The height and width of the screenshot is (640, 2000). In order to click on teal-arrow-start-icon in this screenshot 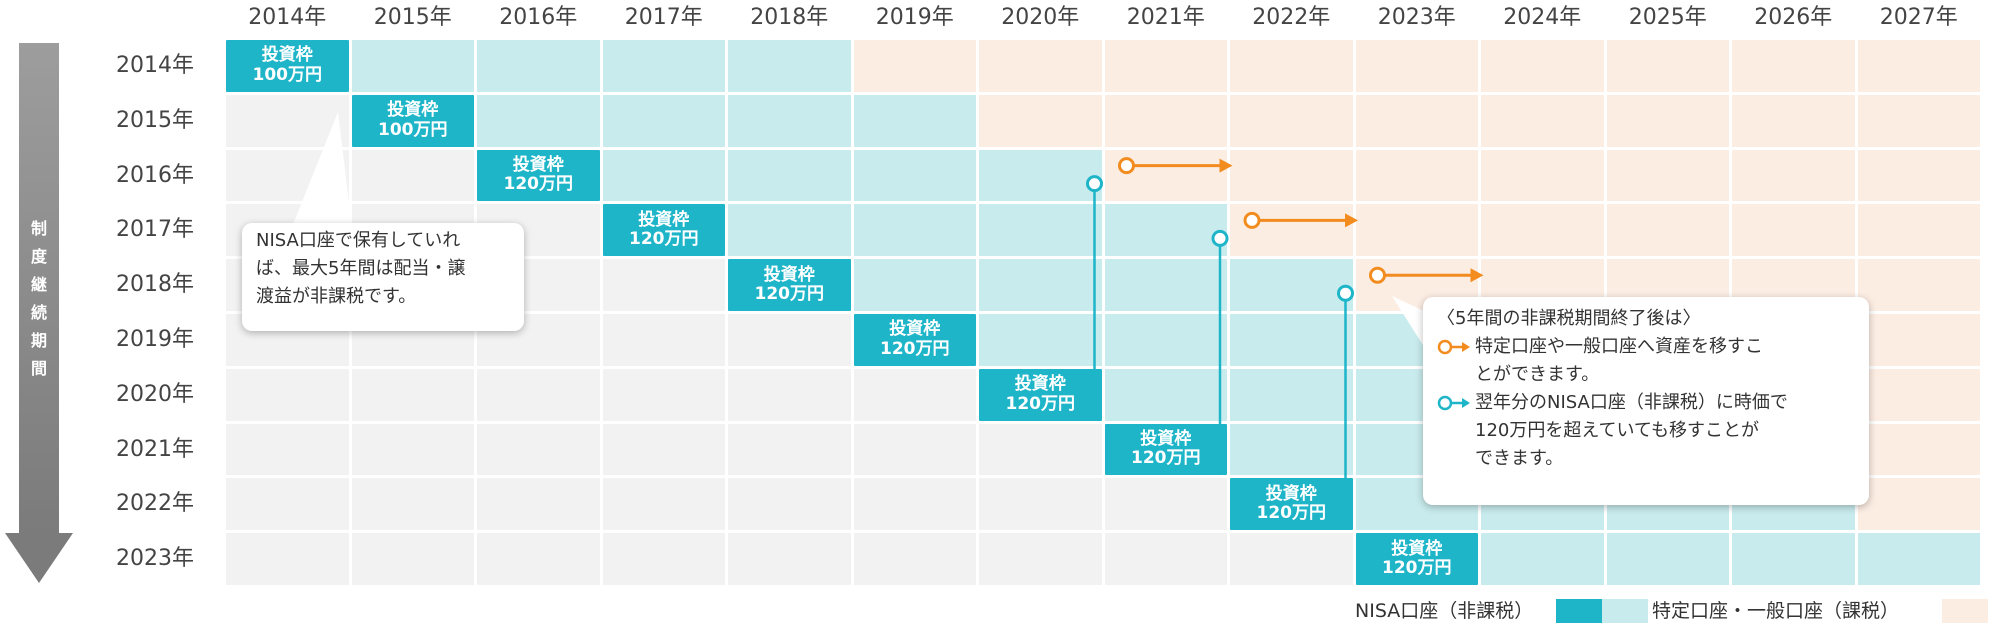, I will do `click(1094, 184)`.